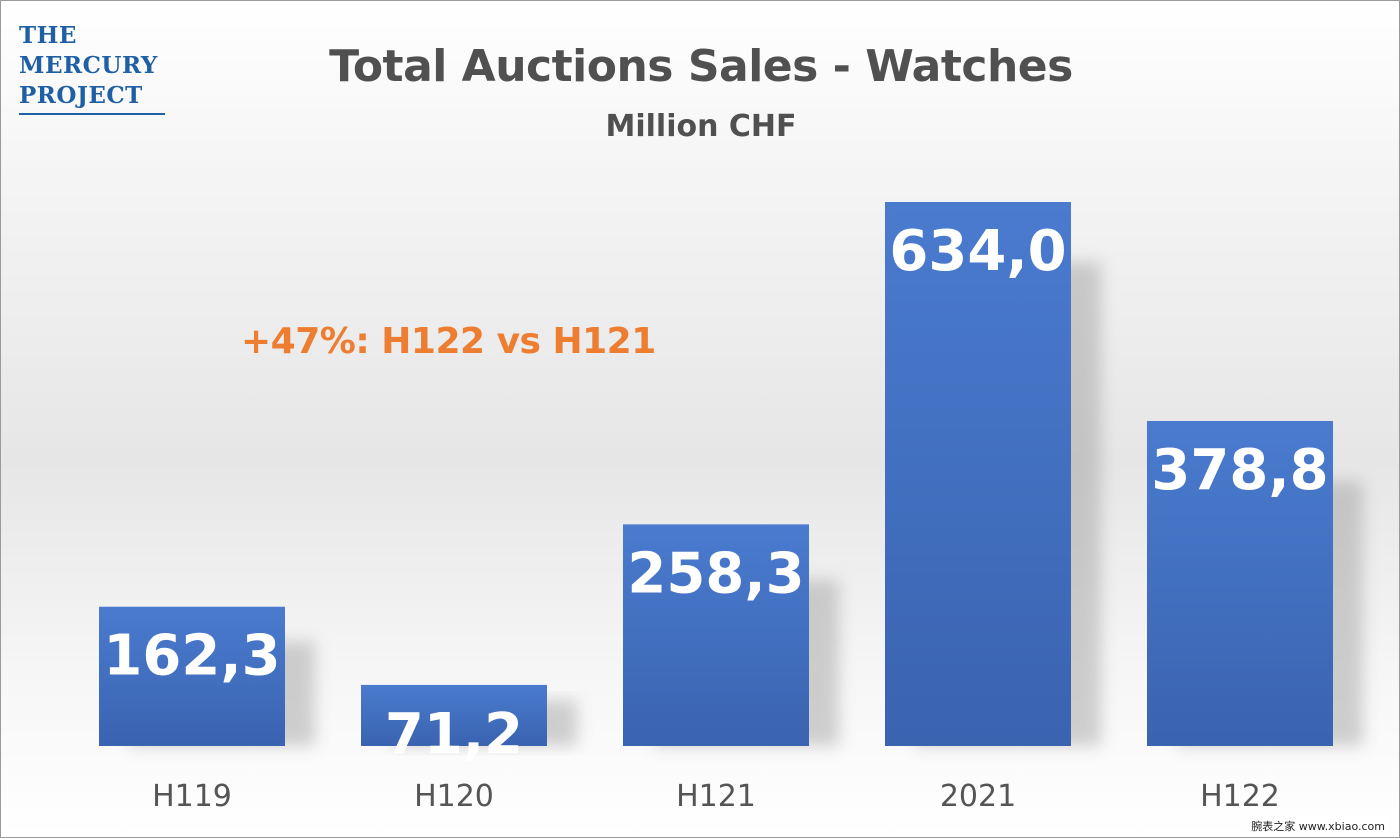 The height and width of the screenshot is (838, 1400). Describe the element at coordinates (1239, 470) in the screenshot. I see `data-label: 378,8` at that location.